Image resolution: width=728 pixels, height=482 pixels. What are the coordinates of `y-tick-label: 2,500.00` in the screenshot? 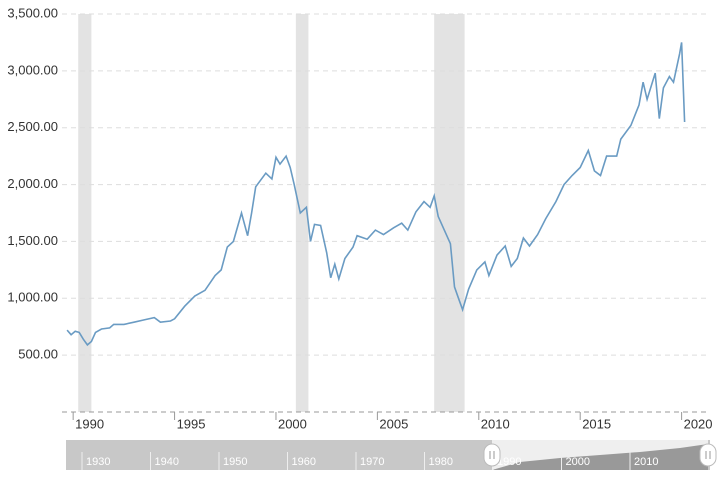 It's located at (32, 126).